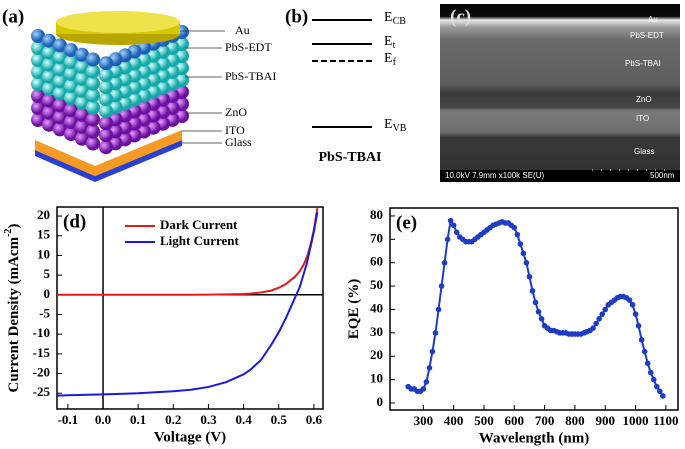 Image resolution: width=685 pixels, height=449 pixels. What do you see at coordinates (349, 157) in the screenshot?
I see `material-label: PbS-TBAI` at bounding box center [349, 157].